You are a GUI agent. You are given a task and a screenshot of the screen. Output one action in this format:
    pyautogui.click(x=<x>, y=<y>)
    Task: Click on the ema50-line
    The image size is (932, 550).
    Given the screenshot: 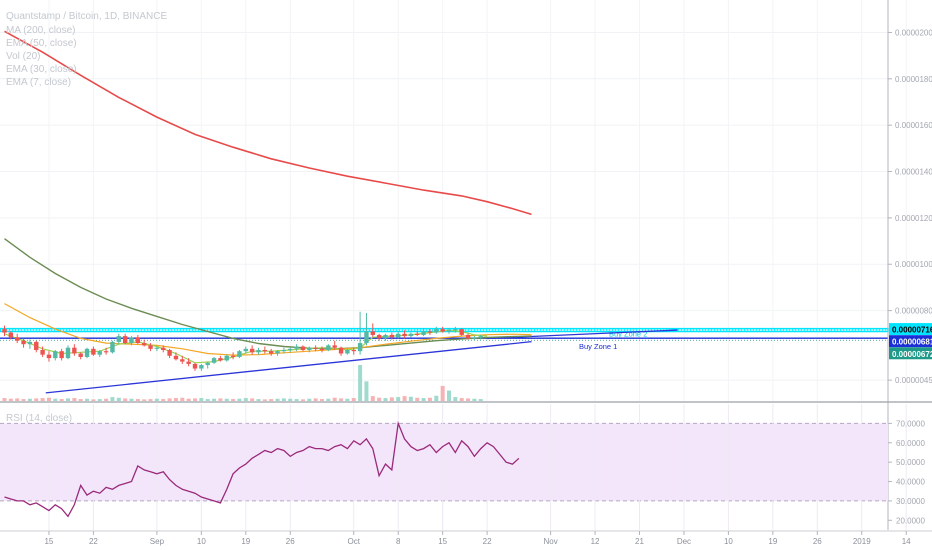 What is the action you would take?
    pyautogui.click(x=268, y=294)
    